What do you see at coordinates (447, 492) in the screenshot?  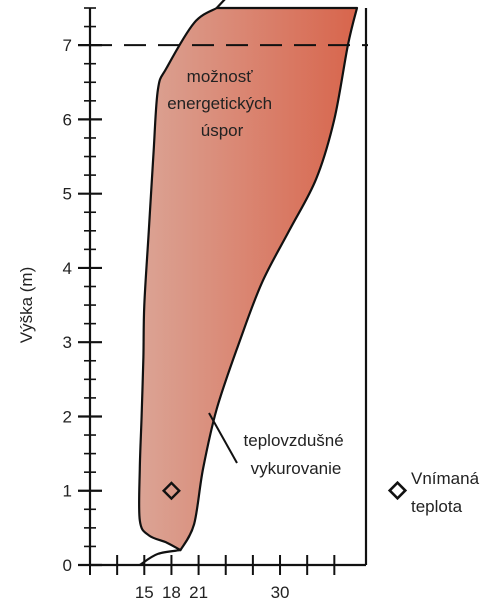 I see `legend-label: Vnímaná teplota` at bounding box center [447, 492].